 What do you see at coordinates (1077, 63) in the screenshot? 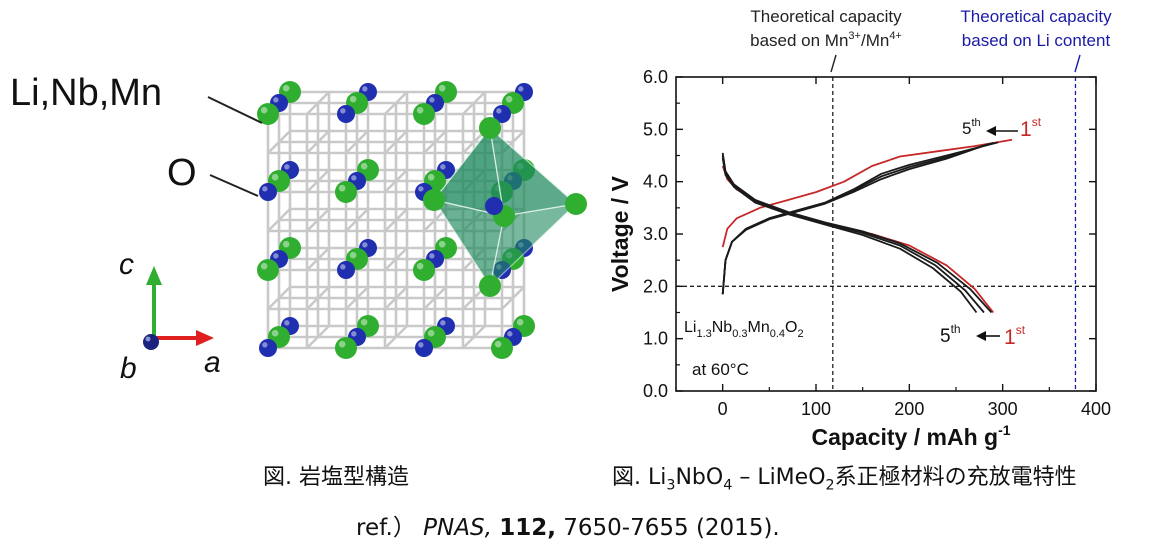
I see `li-capacity-pointer` at bounding box center [1077, 63].